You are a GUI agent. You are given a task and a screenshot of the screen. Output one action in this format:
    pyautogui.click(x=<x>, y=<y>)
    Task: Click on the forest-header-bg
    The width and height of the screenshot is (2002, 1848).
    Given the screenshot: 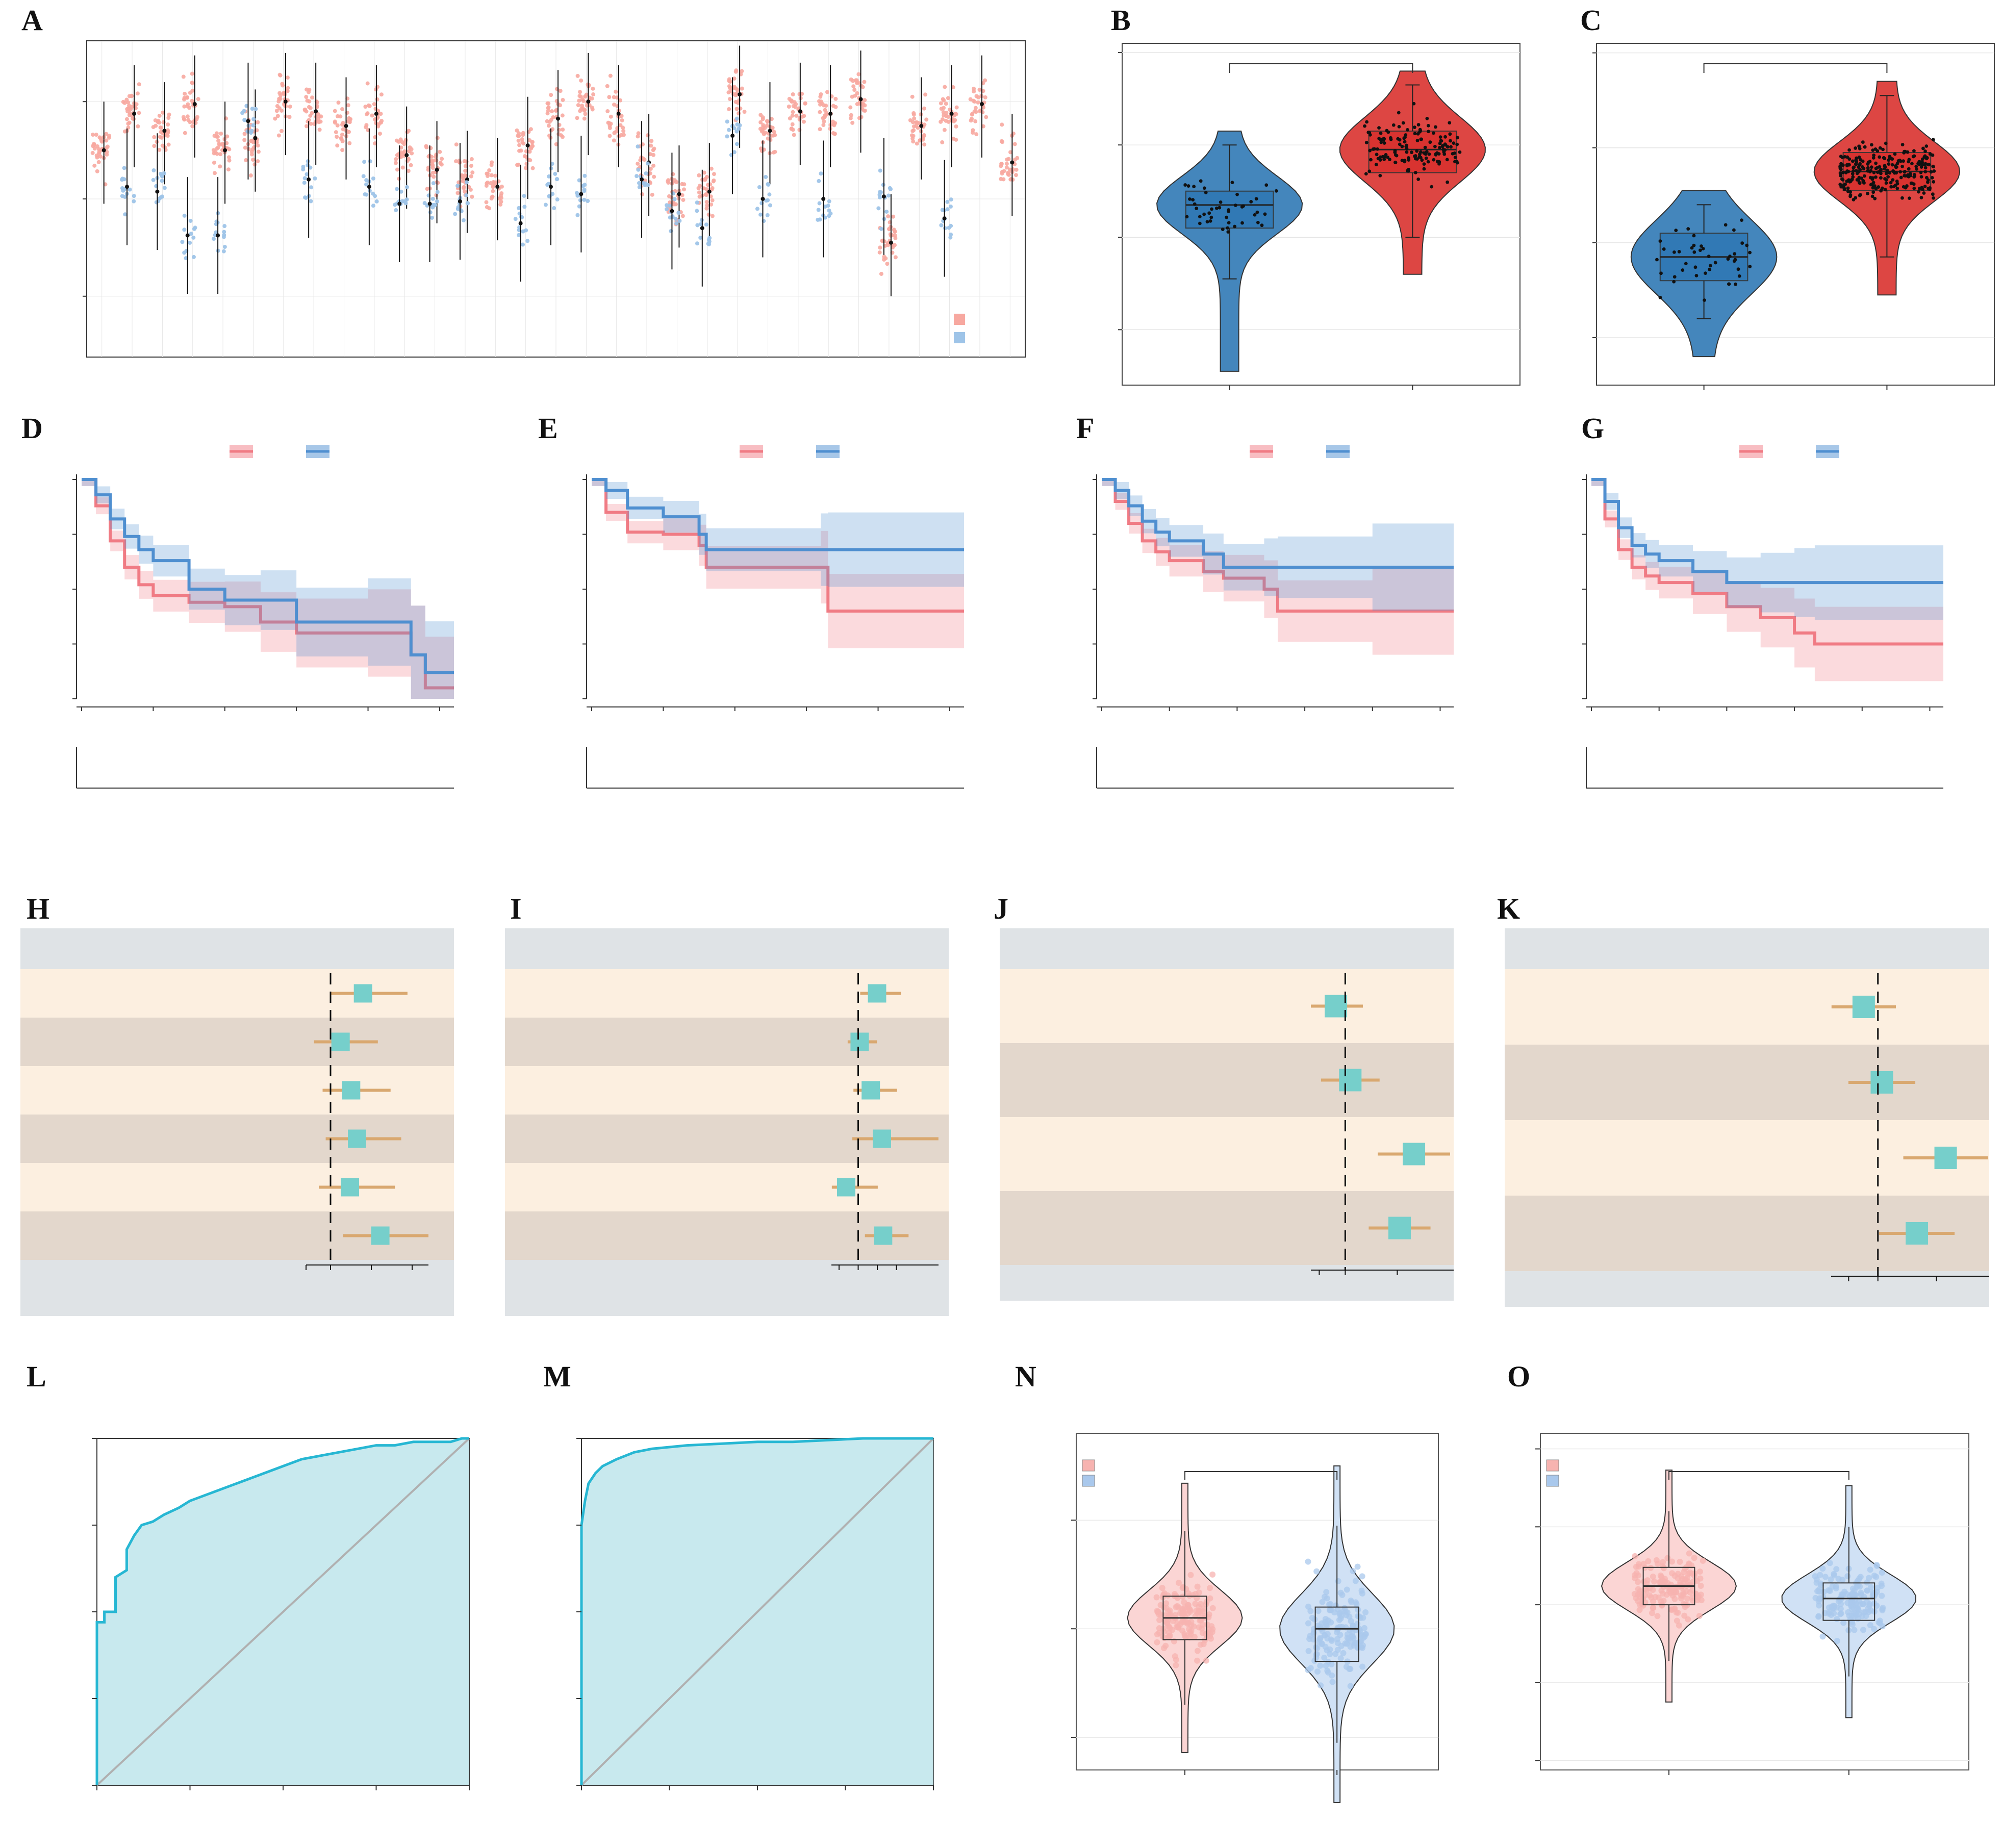 What is the action you would take?
    pyautogui.click(x=1747, y=949)
    